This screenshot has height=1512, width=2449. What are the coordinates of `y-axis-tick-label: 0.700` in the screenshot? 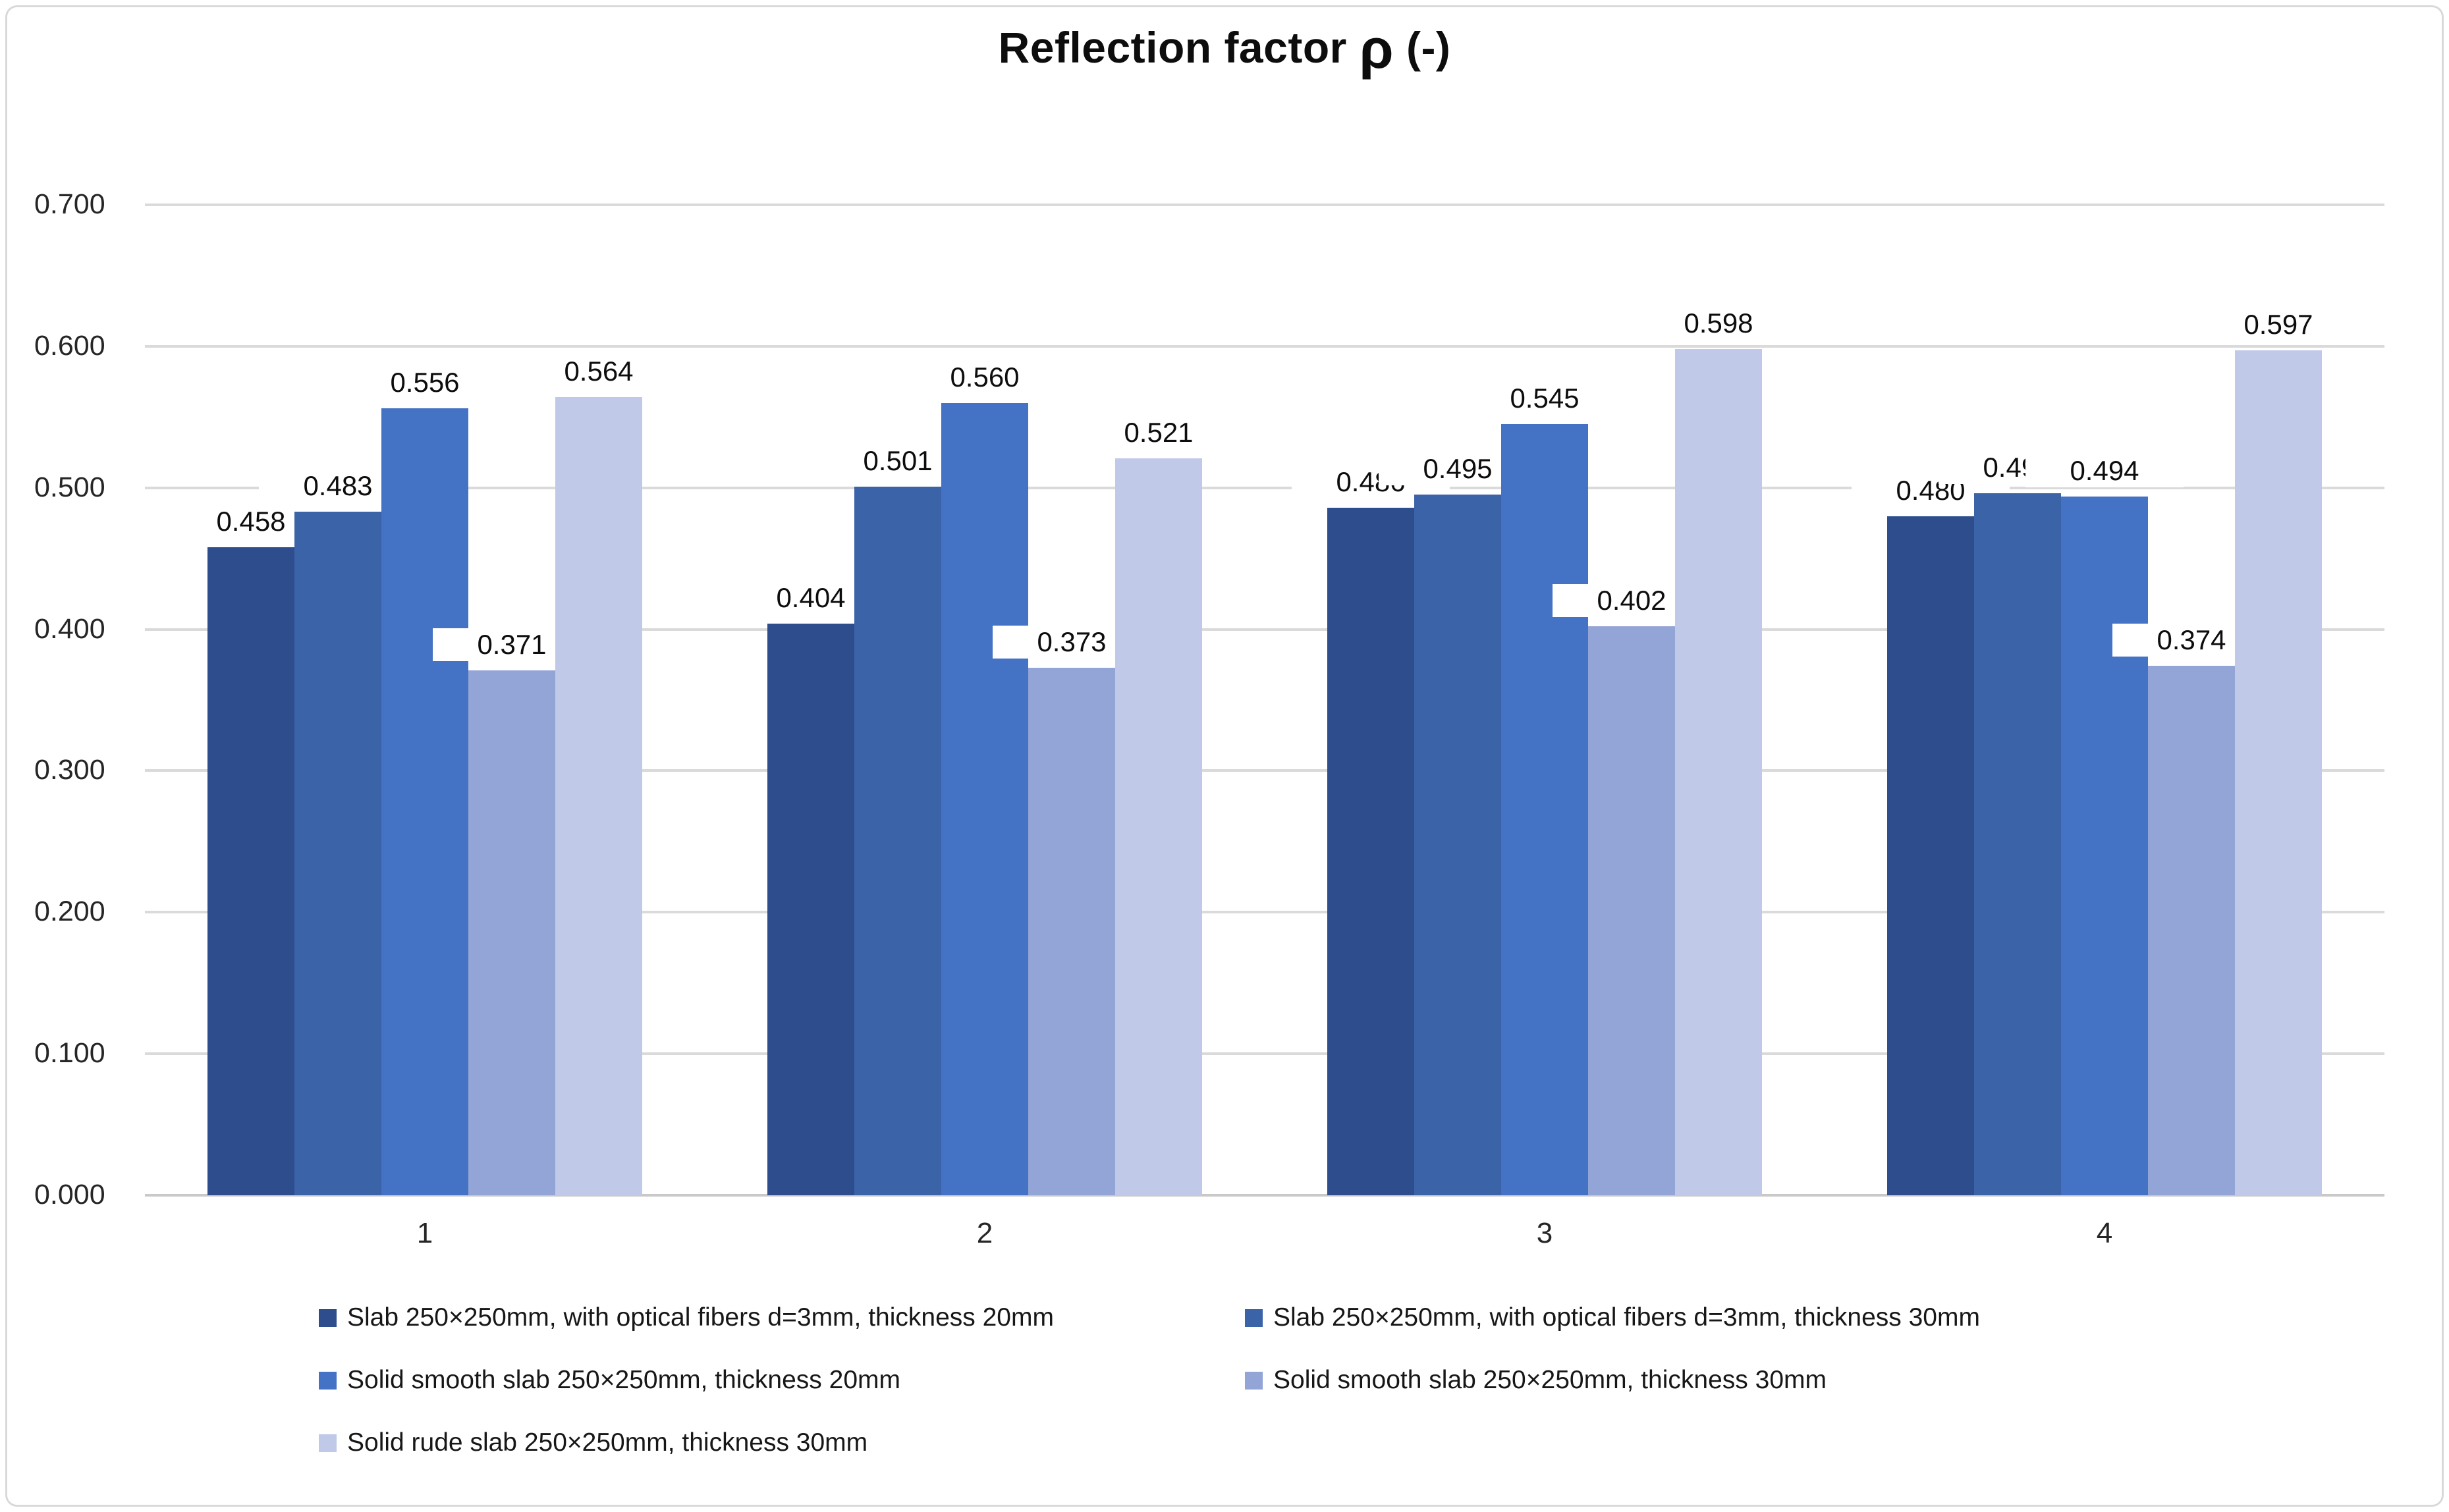 It's located at (69, 204).